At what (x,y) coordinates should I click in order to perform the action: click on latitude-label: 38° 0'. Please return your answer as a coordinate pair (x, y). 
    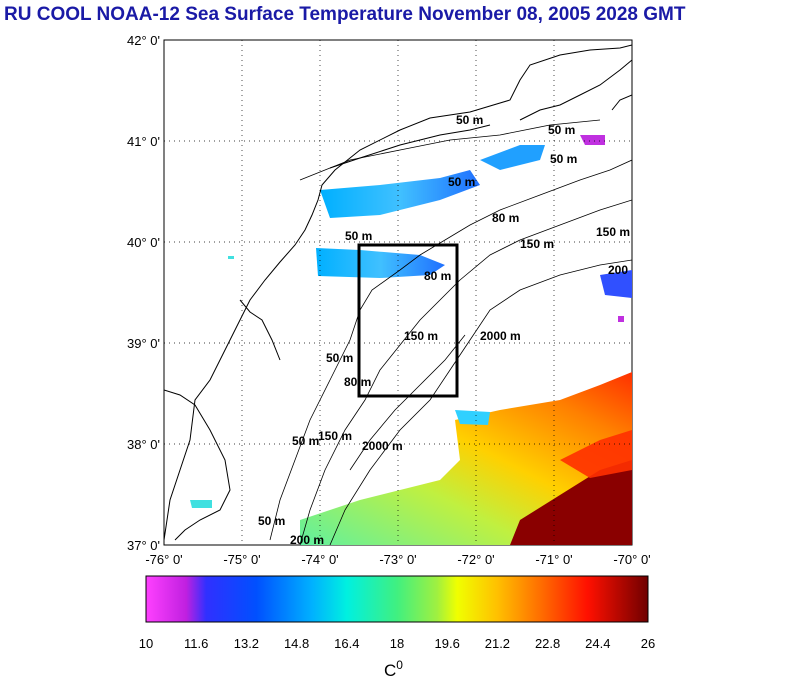
    Looking at the image, I should click on (143, 444).